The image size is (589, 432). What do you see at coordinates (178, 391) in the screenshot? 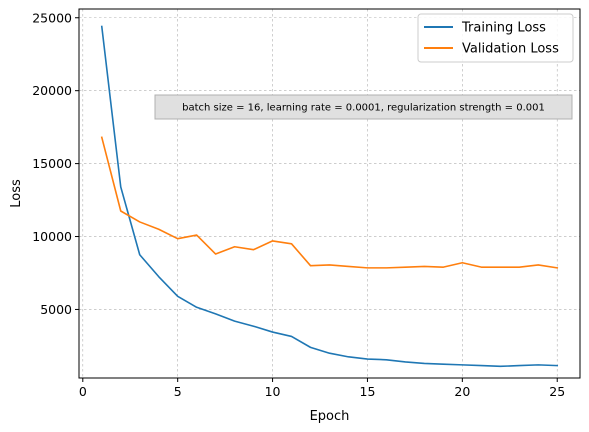
I see `x-tick-label: 5` at bounding box center [178, 391].